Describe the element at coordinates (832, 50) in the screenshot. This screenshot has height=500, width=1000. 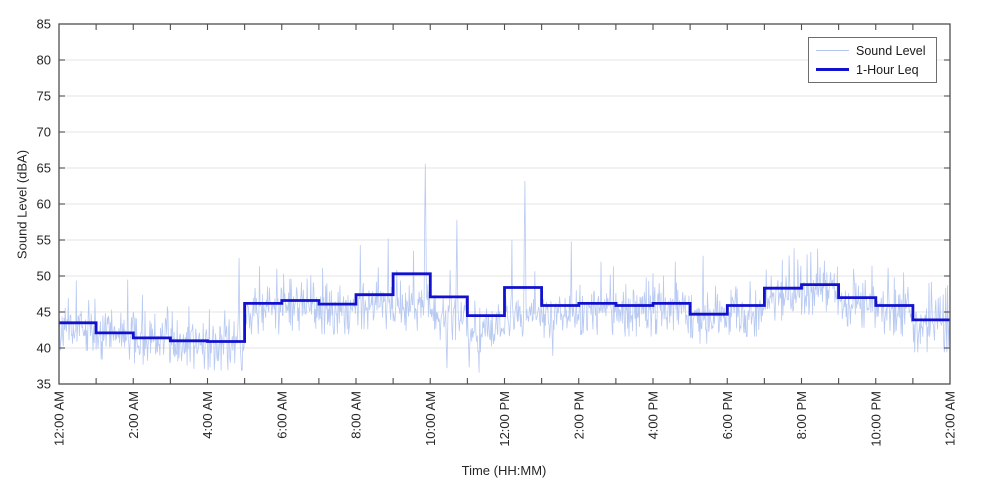
I see `sound-level-line-sample` at that location.